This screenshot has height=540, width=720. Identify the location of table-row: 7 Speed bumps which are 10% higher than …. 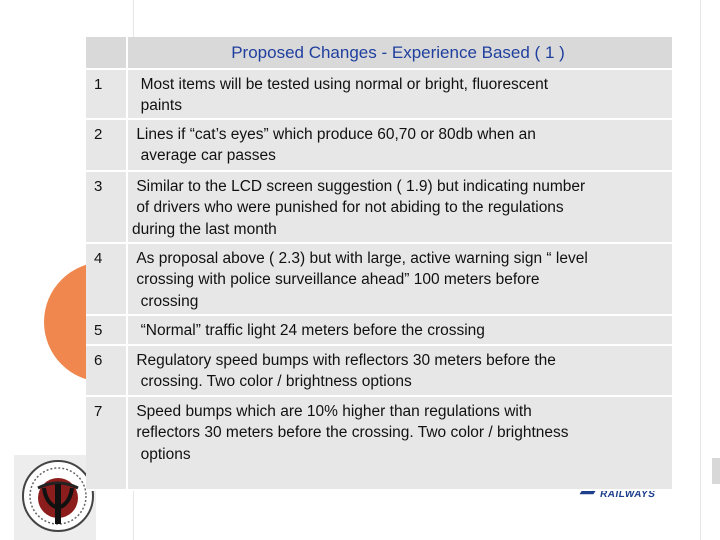
(379, 443).